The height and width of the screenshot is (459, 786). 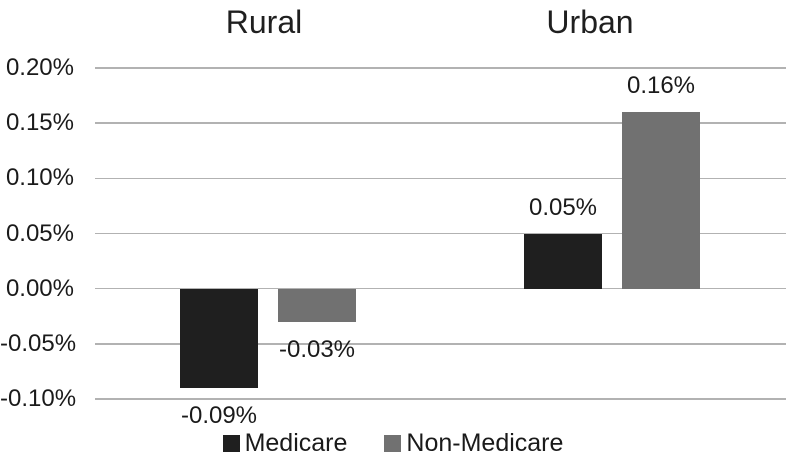 I want to click on non-medicare-swatch-icon, so click(x=393, y=443).